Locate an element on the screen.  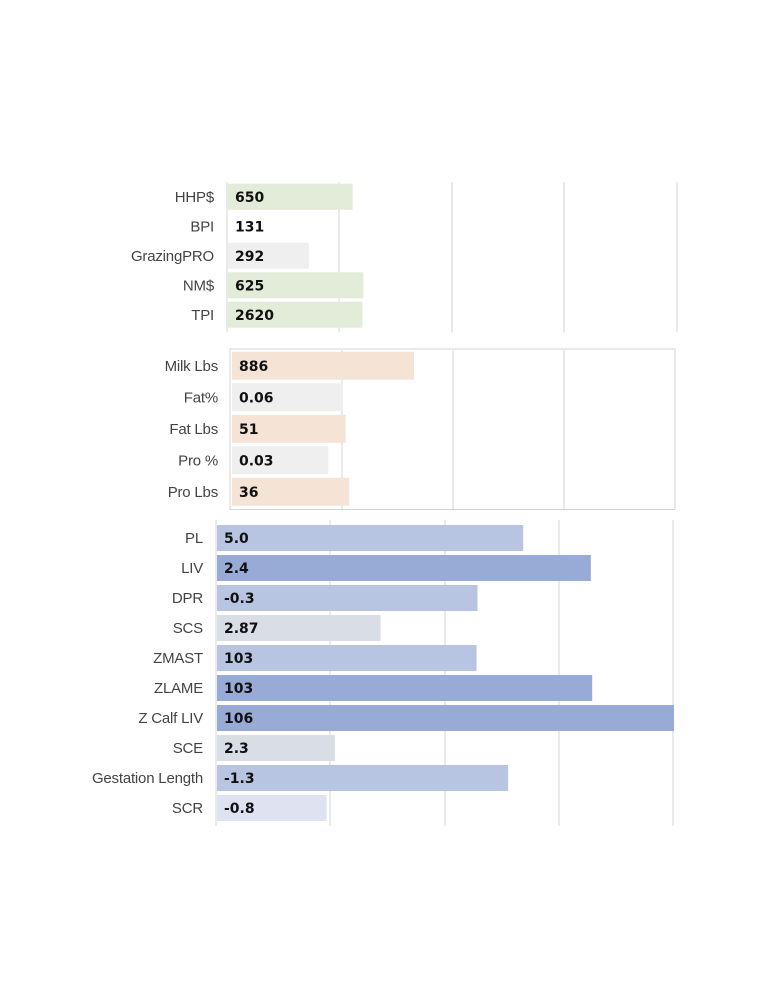
category-label: Gestation Length is located at coordinates (147, 778).